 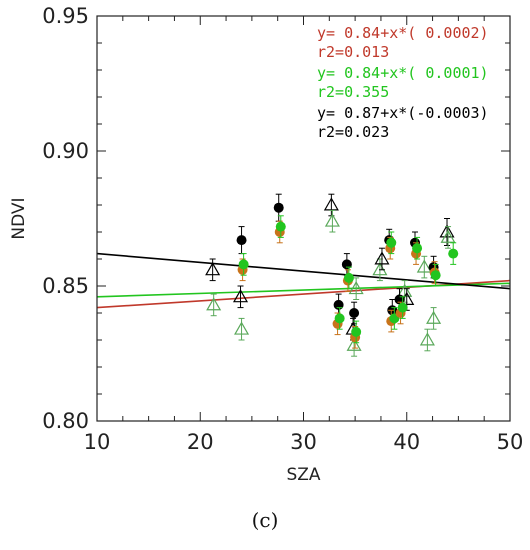 What do you see at coordinates (265, 520) in the screenshot?
I see `figure-caption: (c)` at bounding box center [265, 520].